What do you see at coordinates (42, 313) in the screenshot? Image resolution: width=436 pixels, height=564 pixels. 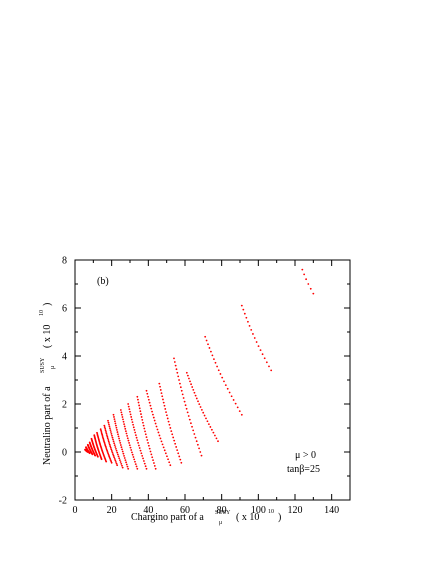 I see `svg-text: 10` at bounding box center [42, 313].